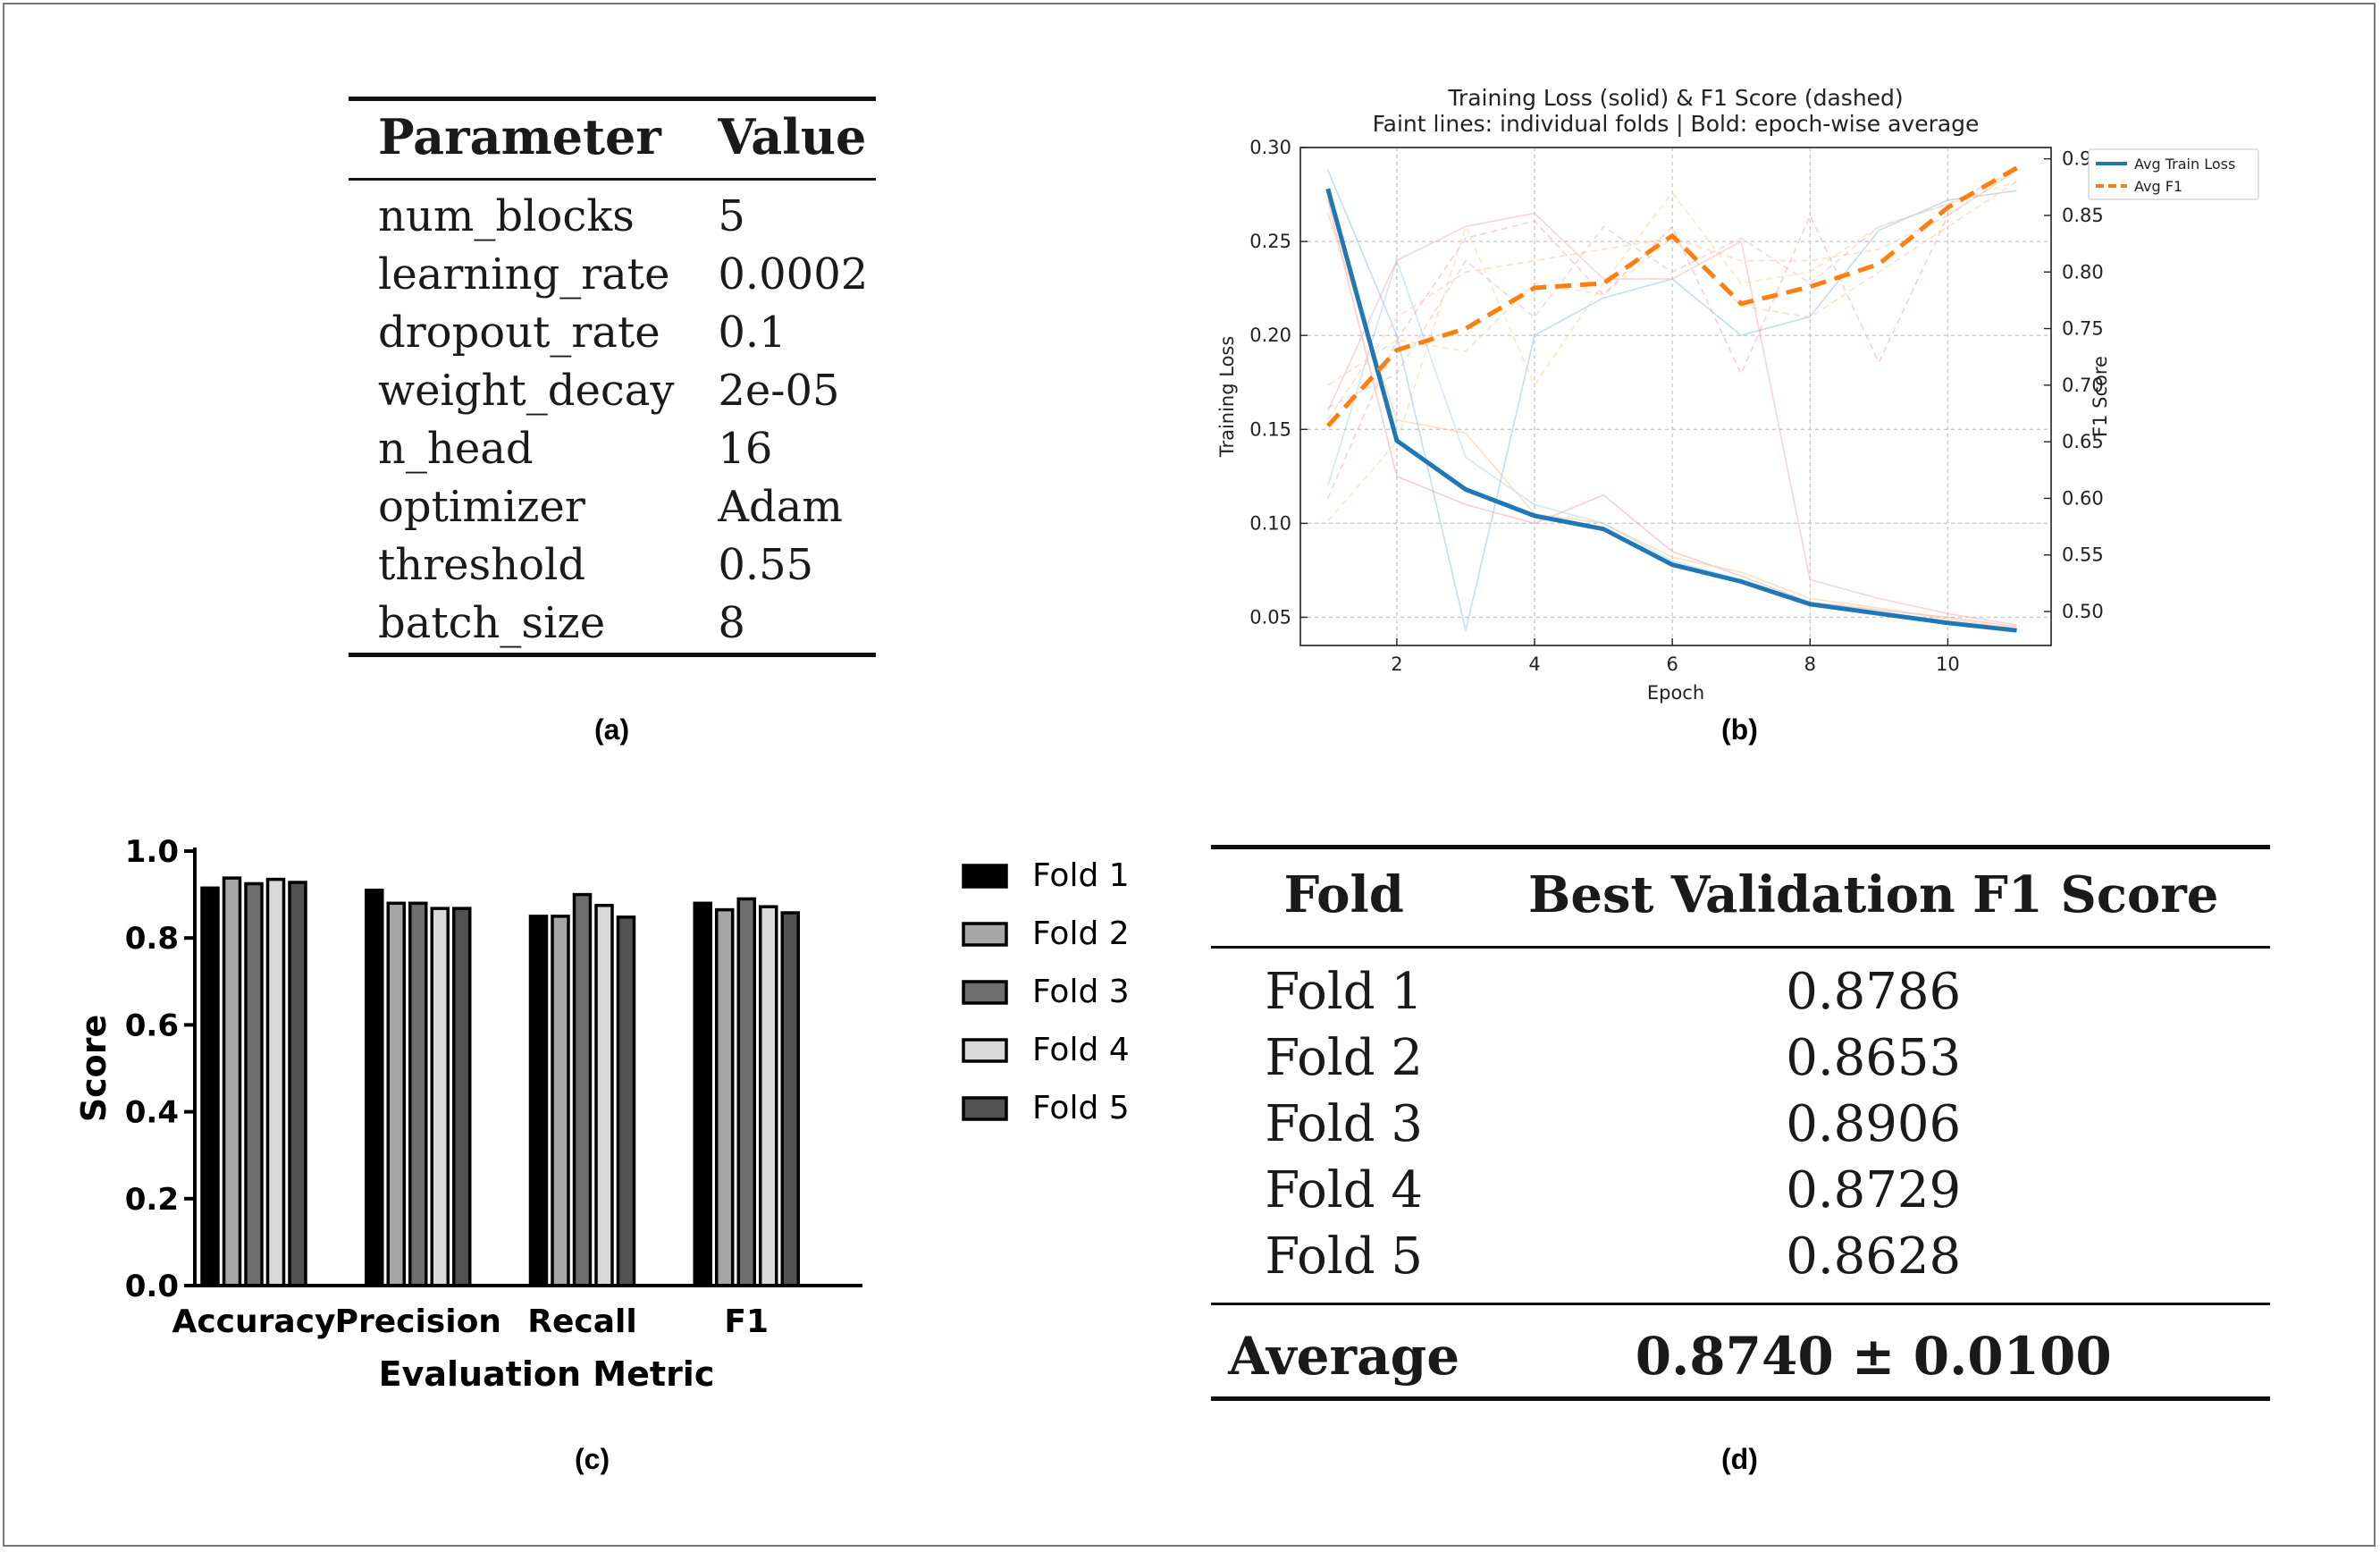 This screenshot has height=1552, width=2380. What do you see at coordinates (1081, 1050) in the screenshot?
I see `legend-label: Fold 4` at bounding box center [1081, 1050].